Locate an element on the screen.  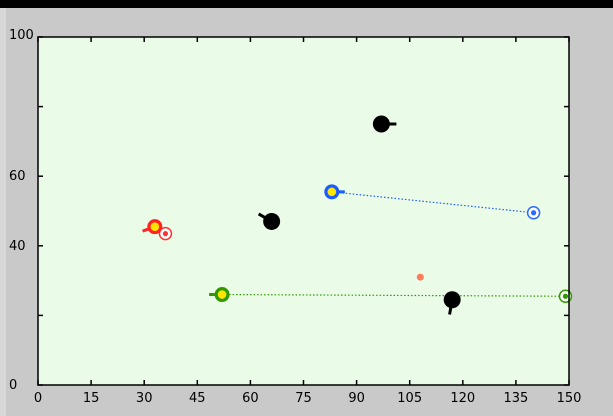
trails-layer is located at coordinates (394, 244).